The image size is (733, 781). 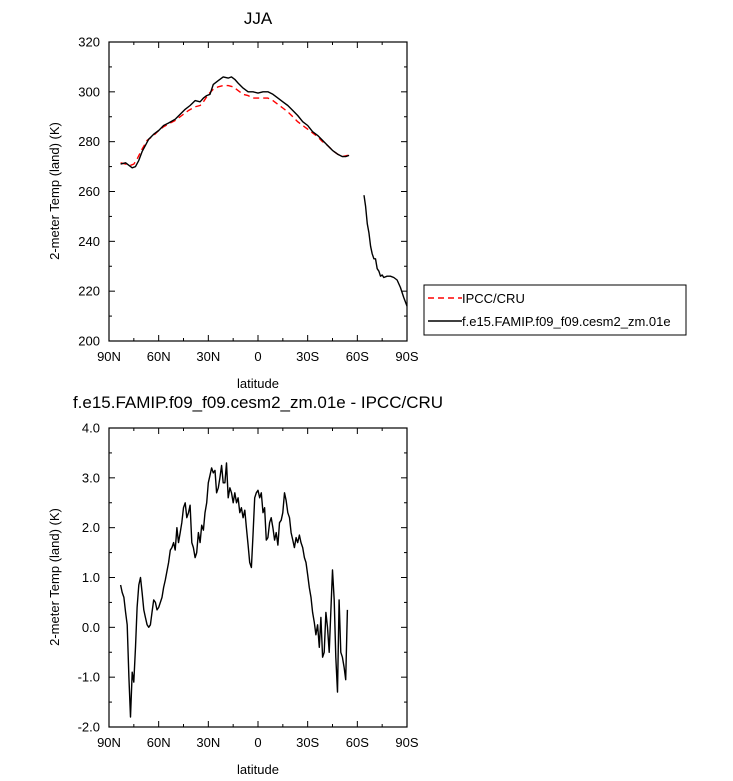 I want to click on legend-frame, so click(x=555, y=310).